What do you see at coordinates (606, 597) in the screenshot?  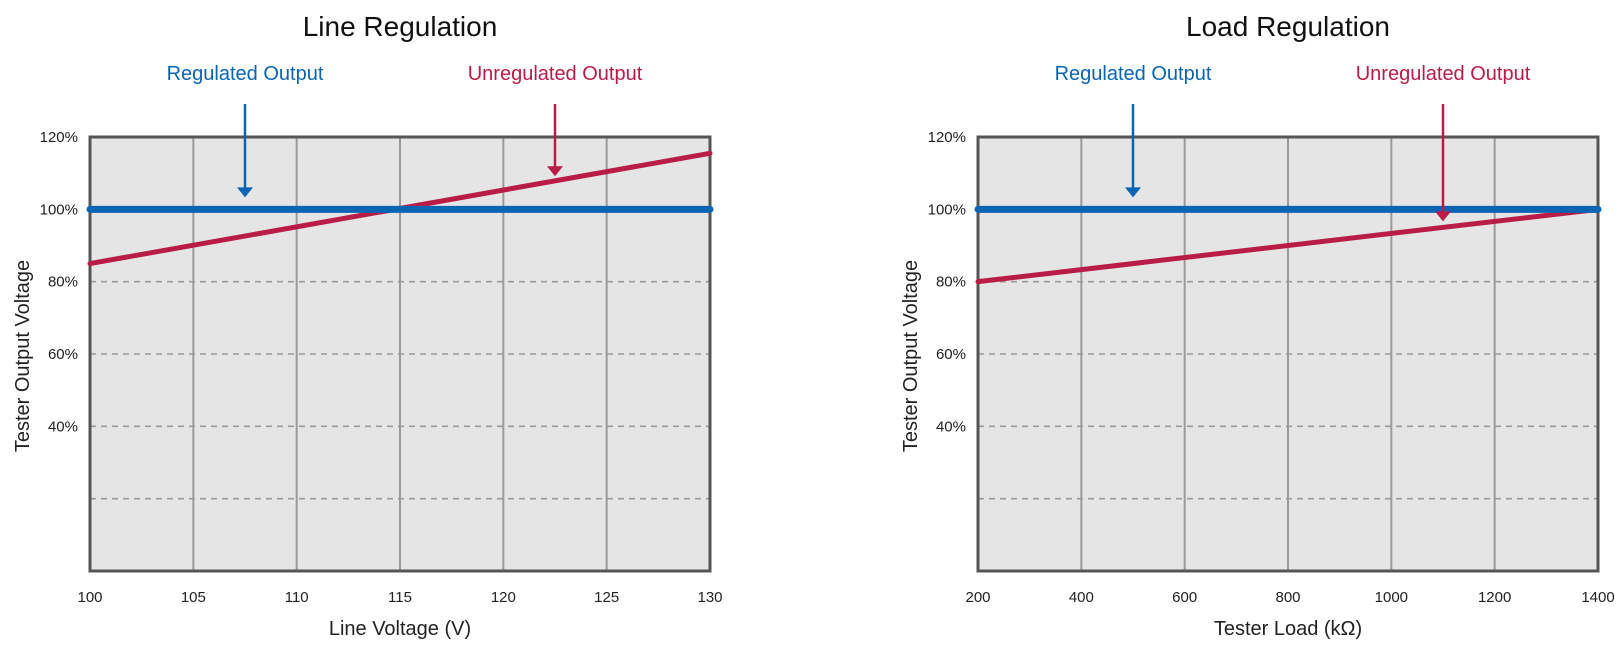 I see `x-tick-label: 125` at bounding box center [606, 597].